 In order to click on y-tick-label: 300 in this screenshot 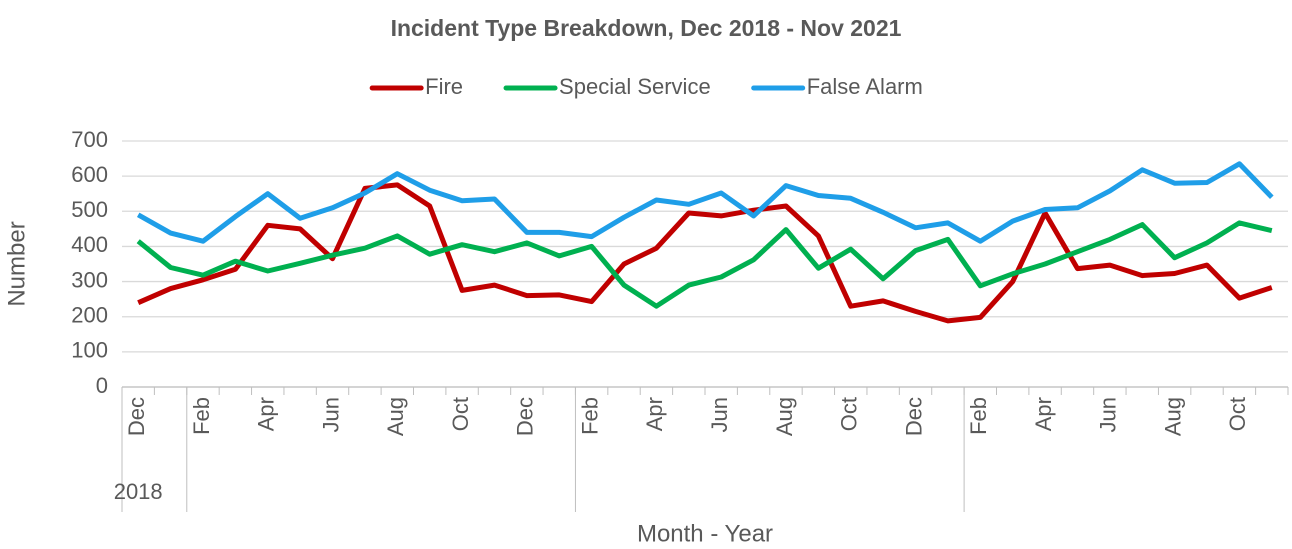, I will do `click(89, 279)`.